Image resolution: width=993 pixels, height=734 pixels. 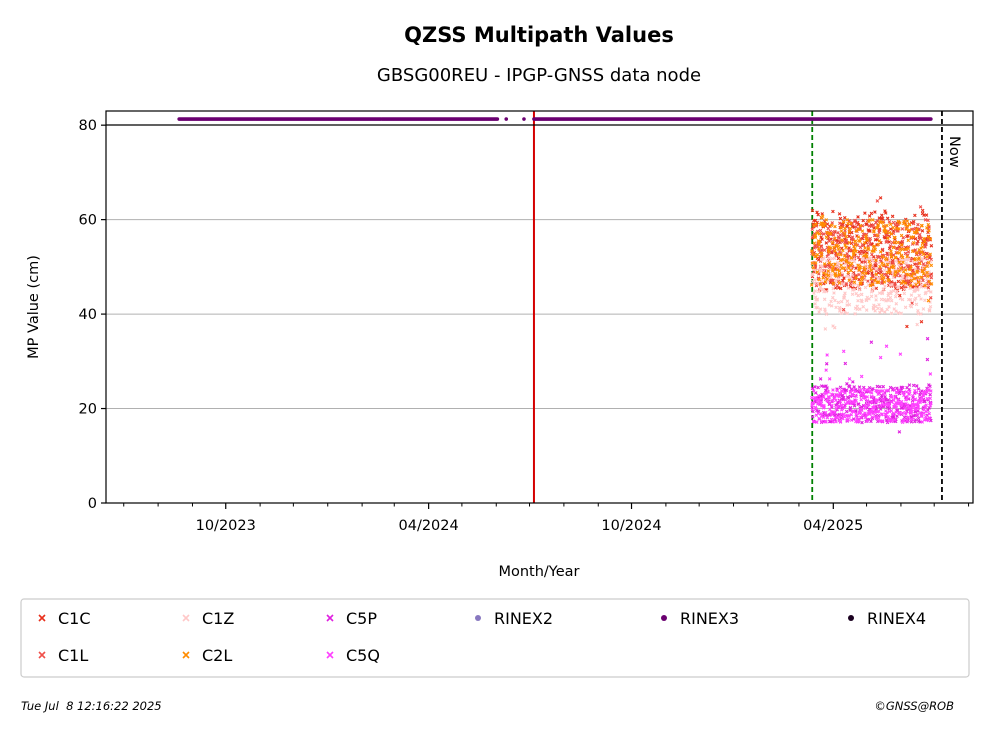 I want to click on legend-label: C1L, so click(x=73, y=655).